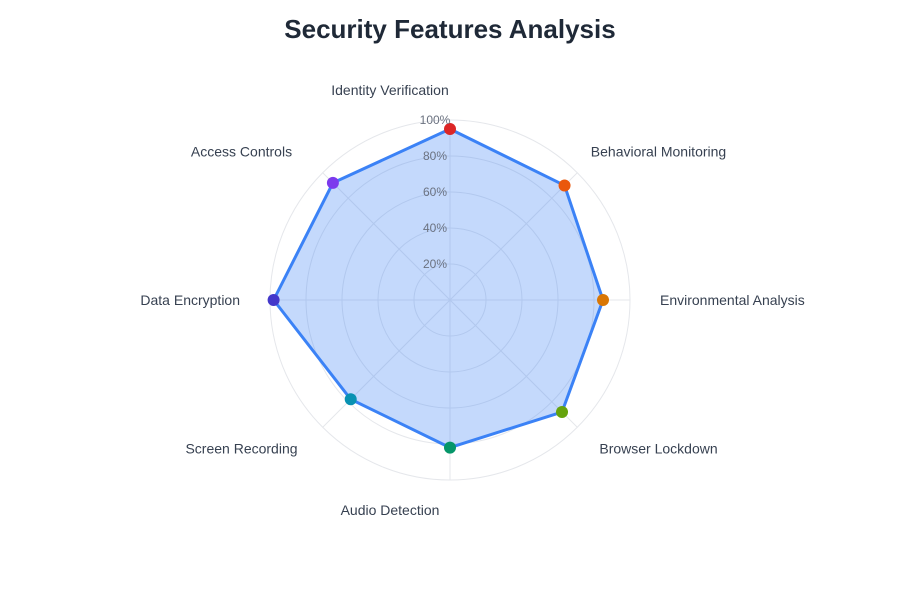 This screenshot has height=600, width=900. I want to click on tick-label: 20%, so click(435, 264).